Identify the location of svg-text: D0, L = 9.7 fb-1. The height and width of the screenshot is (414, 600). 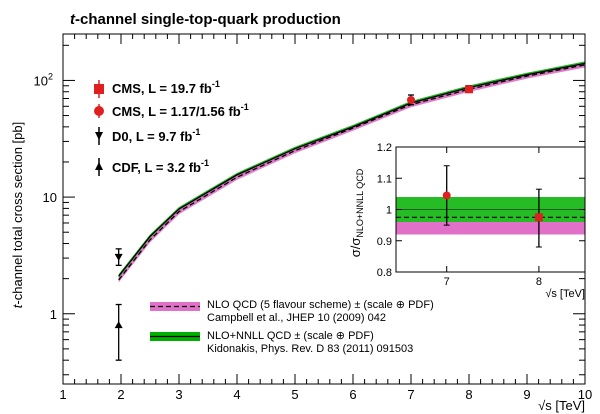
(156, 135).